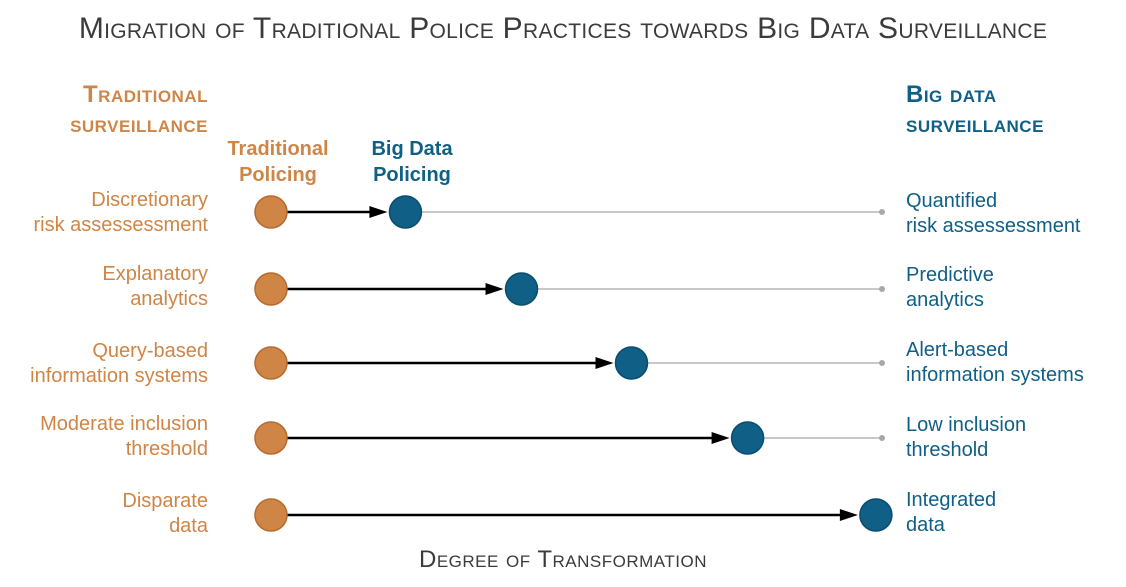  Describe the element at coordinates (925, 525) in the screenshot. I see `row-5-big-data-label-line2: data` at that location.